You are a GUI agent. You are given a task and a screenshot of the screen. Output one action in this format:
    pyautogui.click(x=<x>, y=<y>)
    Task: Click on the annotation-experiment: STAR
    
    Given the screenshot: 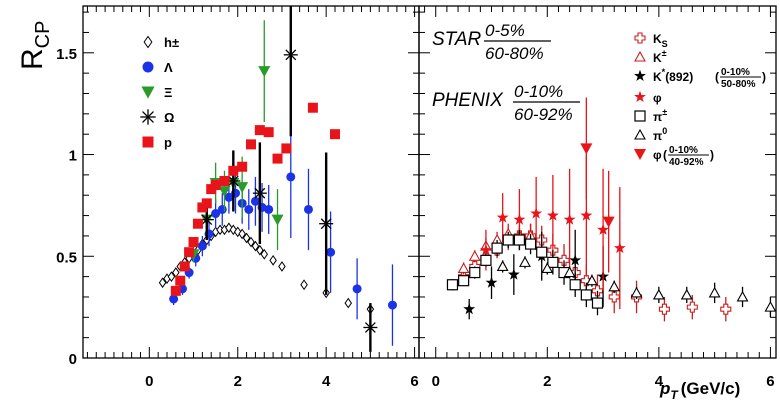 What is the action you would take?
    pyautogui.click(x=457, y=39)
    